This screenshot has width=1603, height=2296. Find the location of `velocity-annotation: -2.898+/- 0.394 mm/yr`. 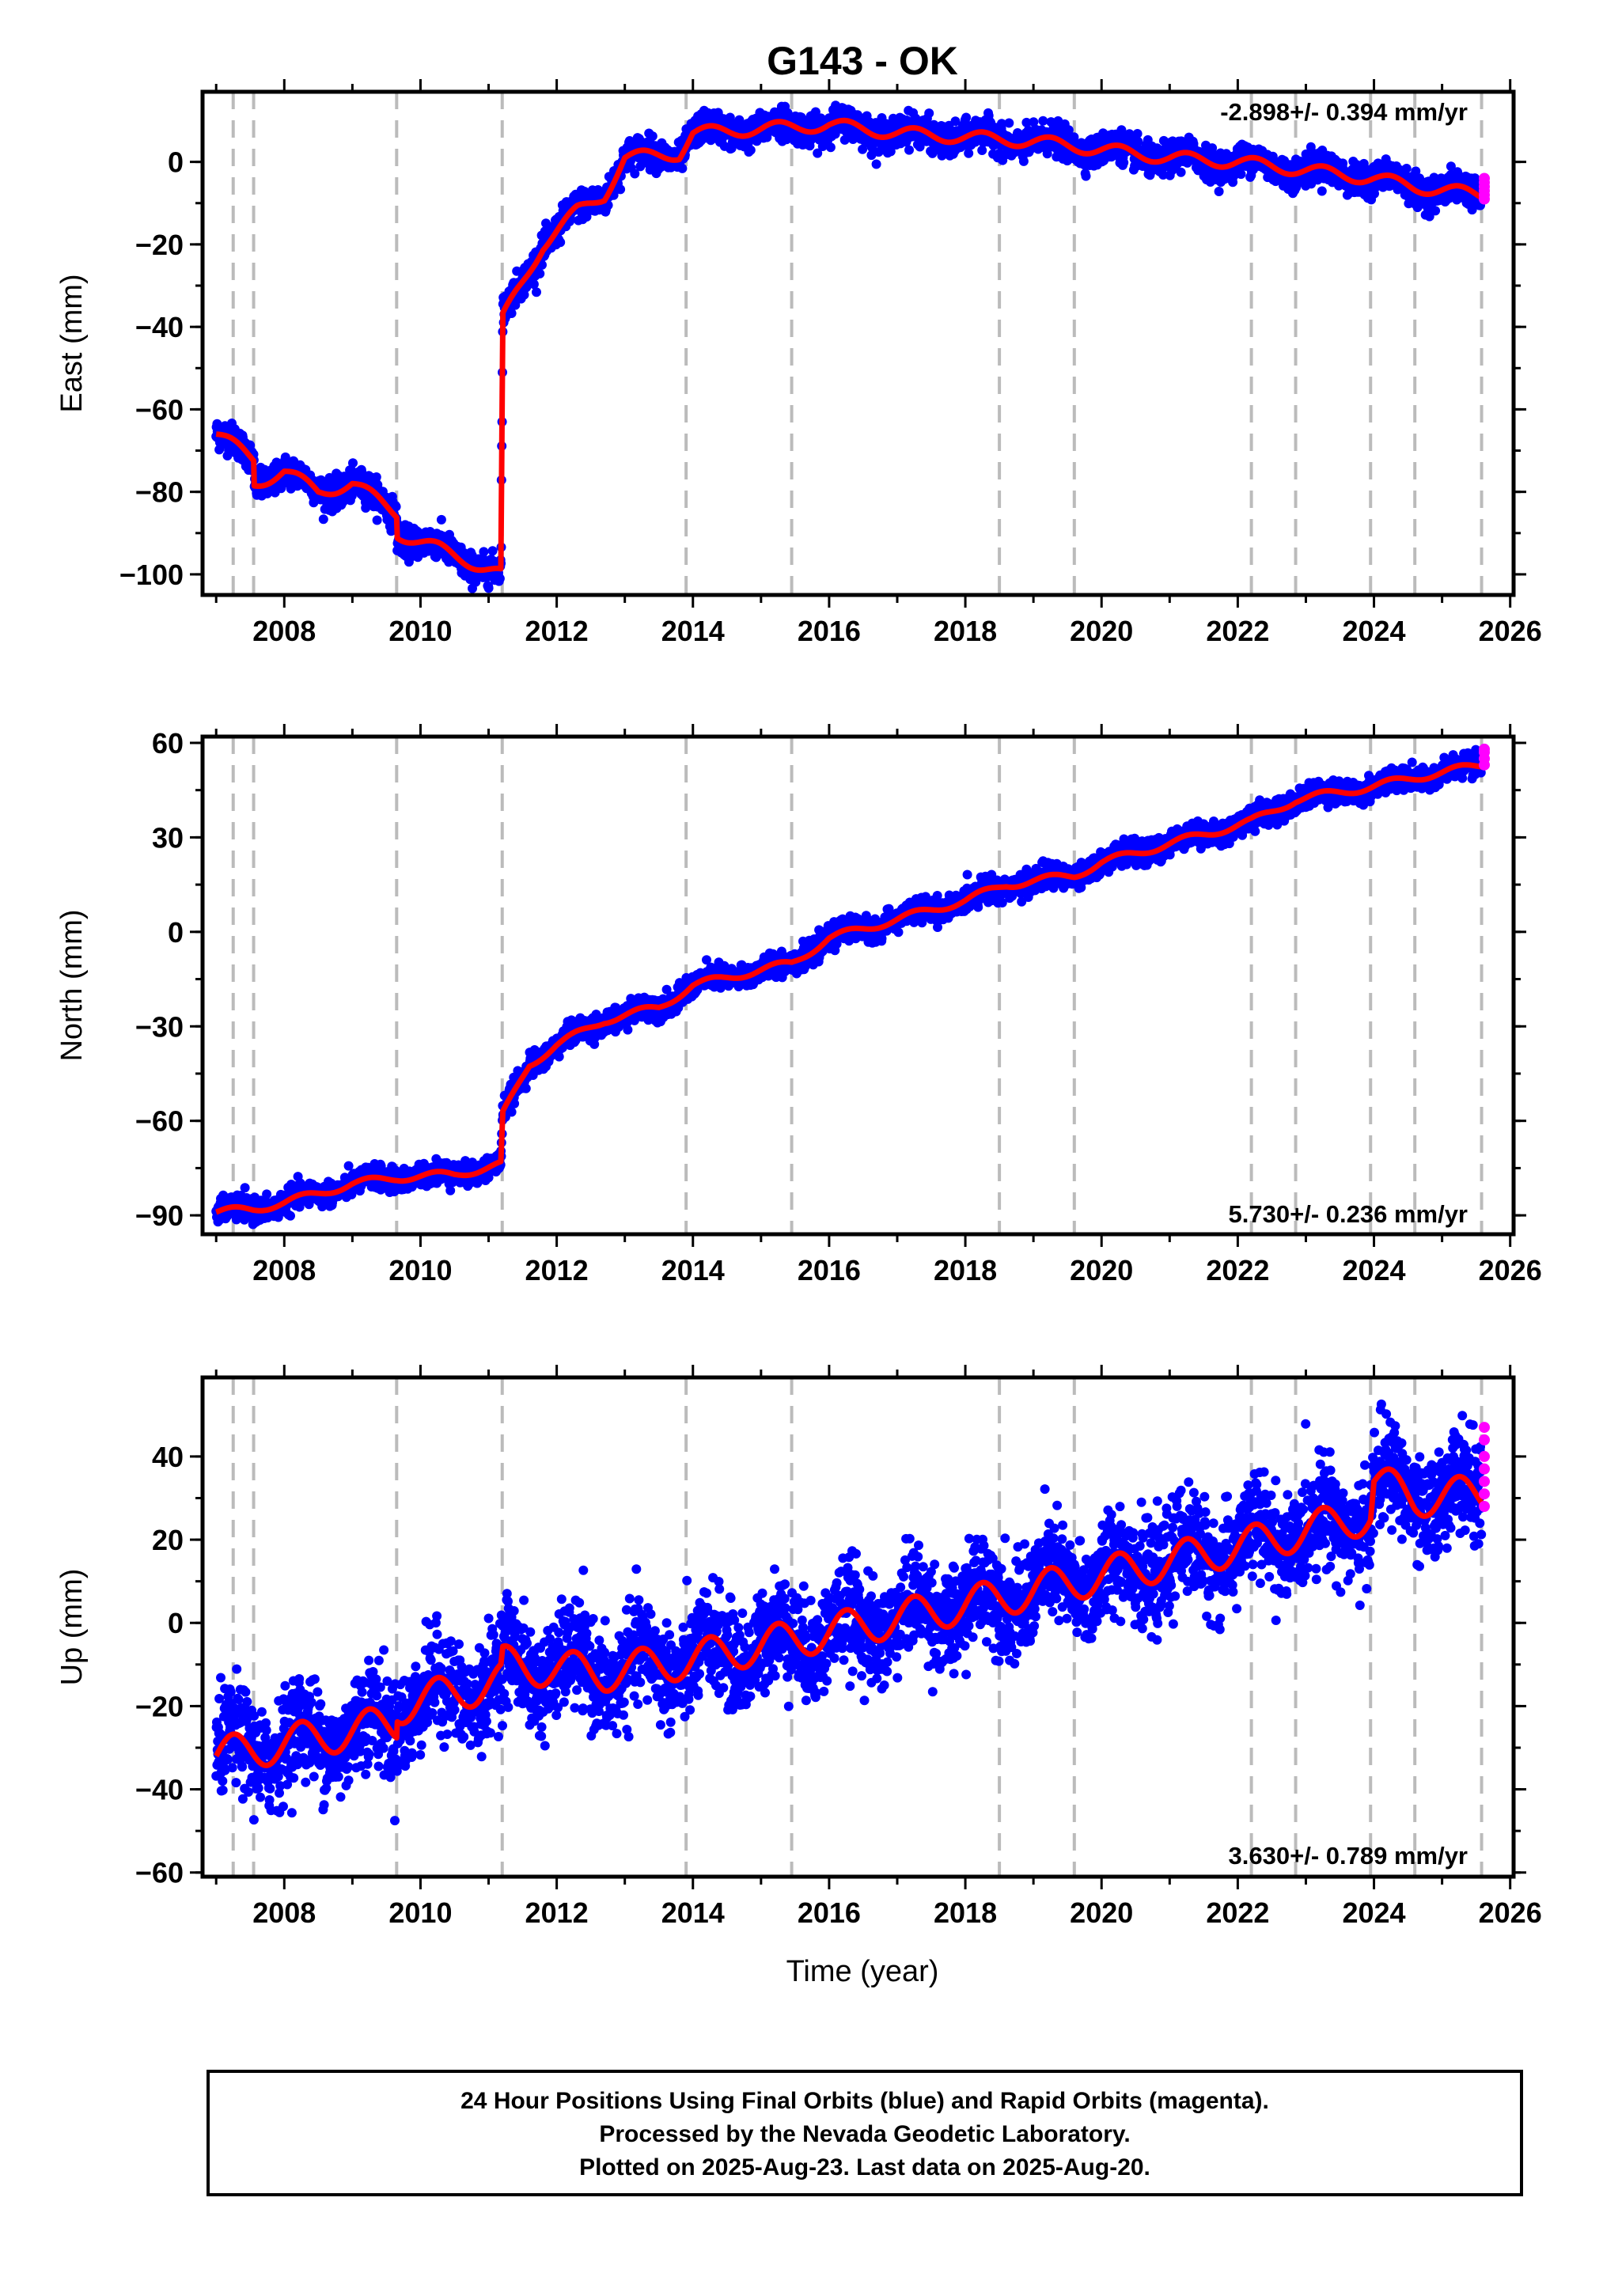

velocity-annotation: -2.898+/- 0.394 mm/yr is located at coordinates (1344, 112).